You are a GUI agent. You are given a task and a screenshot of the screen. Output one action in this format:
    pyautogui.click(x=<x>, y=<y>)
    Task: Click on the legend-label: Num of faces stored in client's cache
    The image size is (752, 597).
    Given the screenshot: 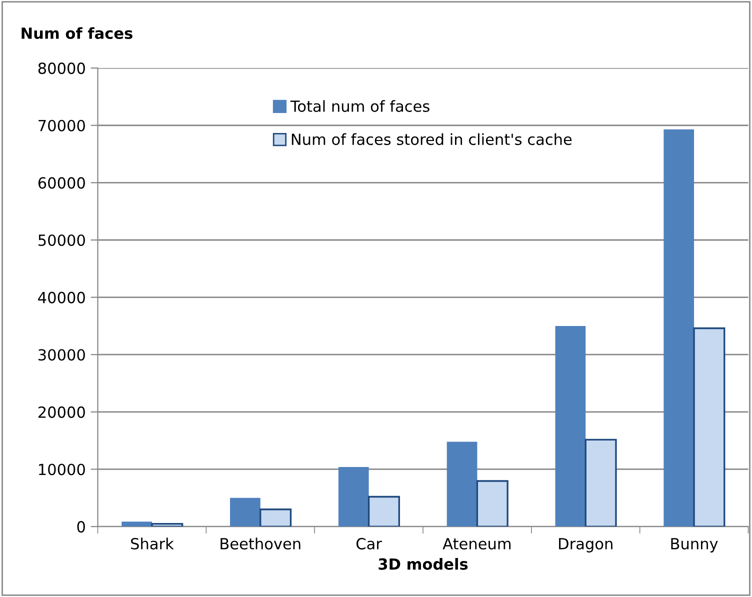 What is the action you would take?
    pyautogui.click(x=432, y=139)
    